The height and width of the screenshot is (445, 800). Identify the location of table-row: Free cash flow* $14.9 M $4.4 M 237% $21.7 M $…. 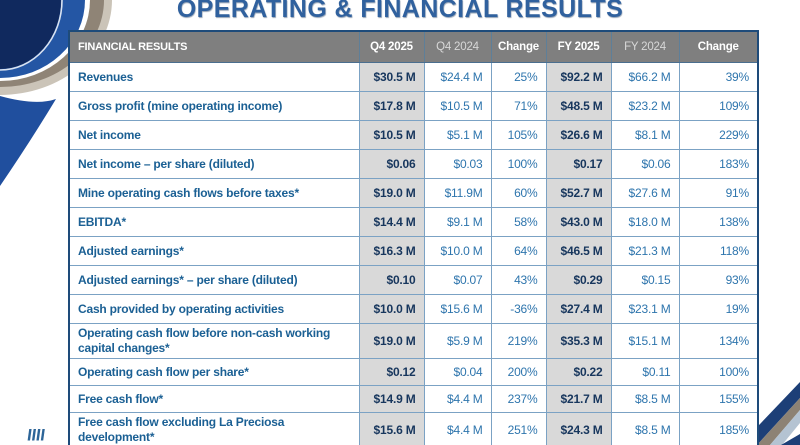
(413, 399).